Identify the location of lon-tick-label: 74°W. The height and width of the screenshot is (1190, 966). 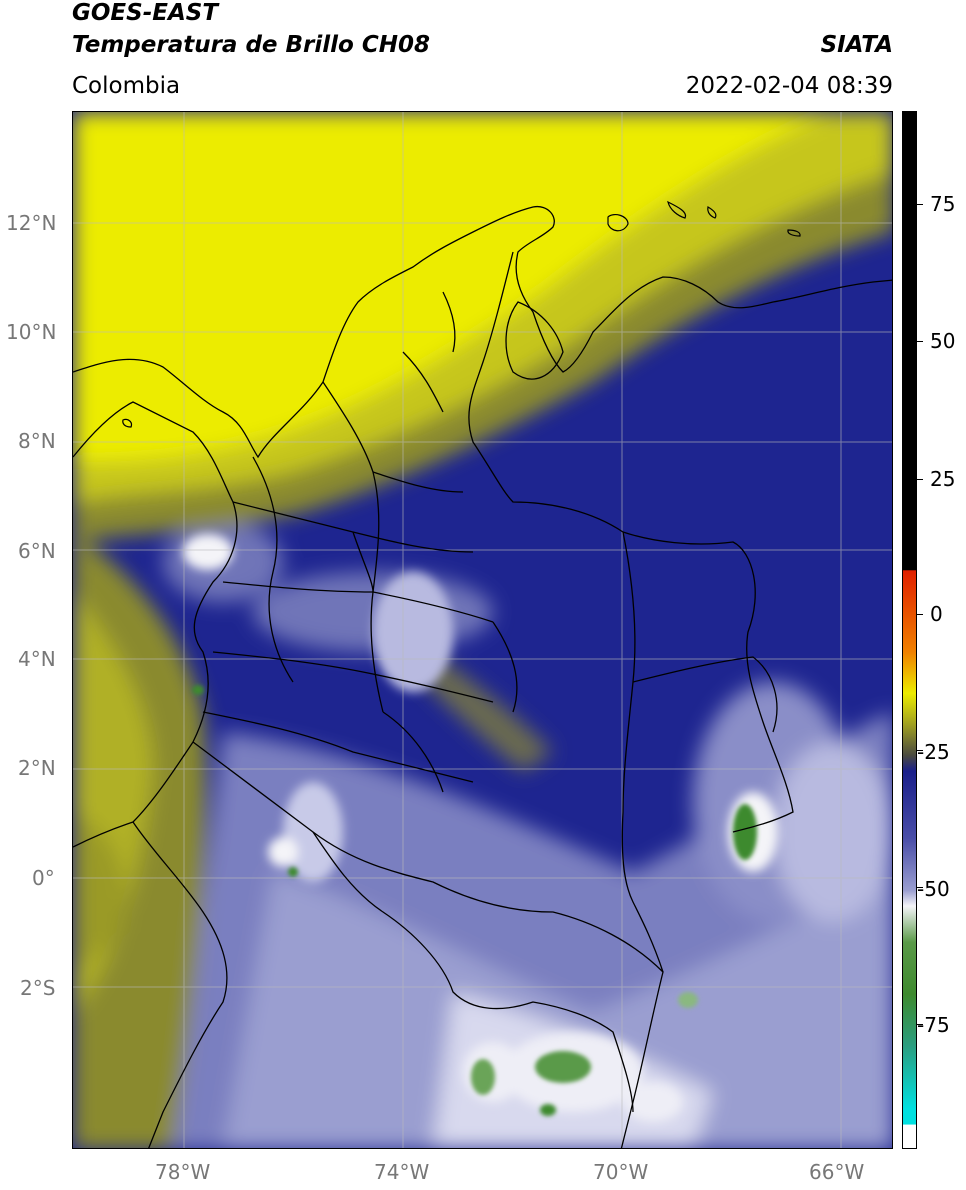
(402, 1172).